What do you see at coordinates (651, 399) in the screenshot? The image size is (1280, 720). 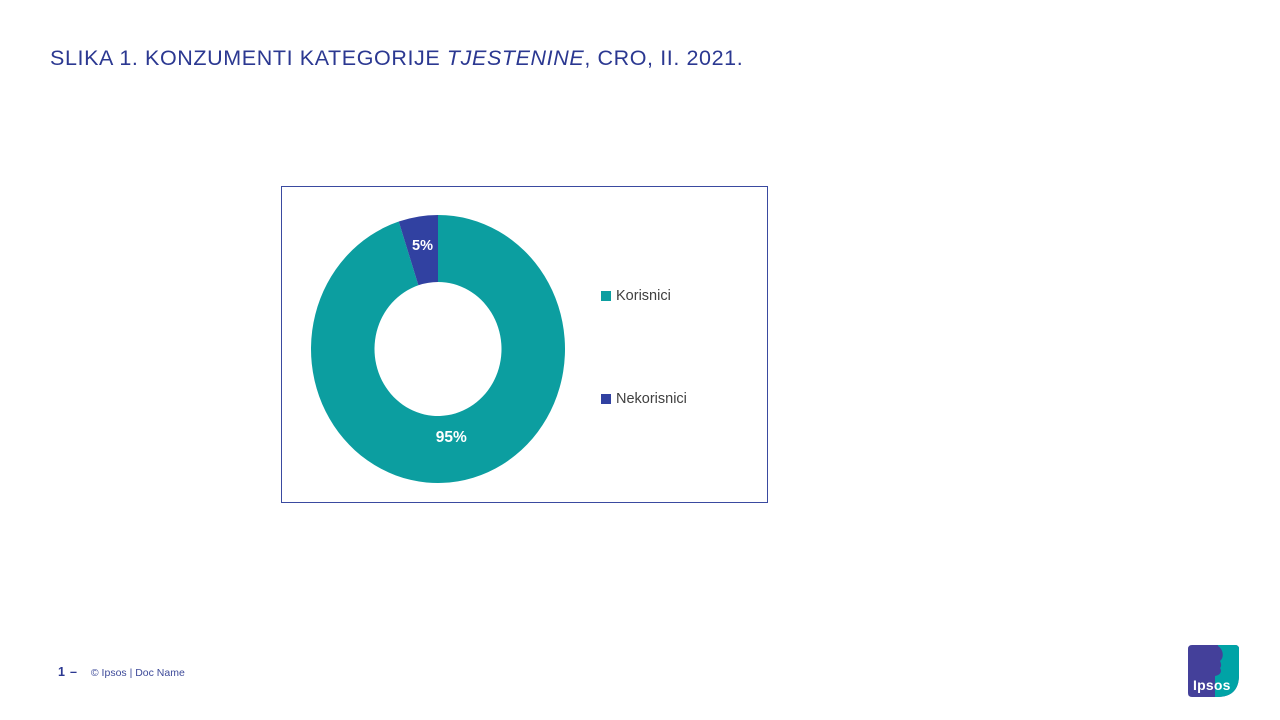 I see `legend-label-nekorisnici: Nekorisnici` at bounding box center [651, 399].